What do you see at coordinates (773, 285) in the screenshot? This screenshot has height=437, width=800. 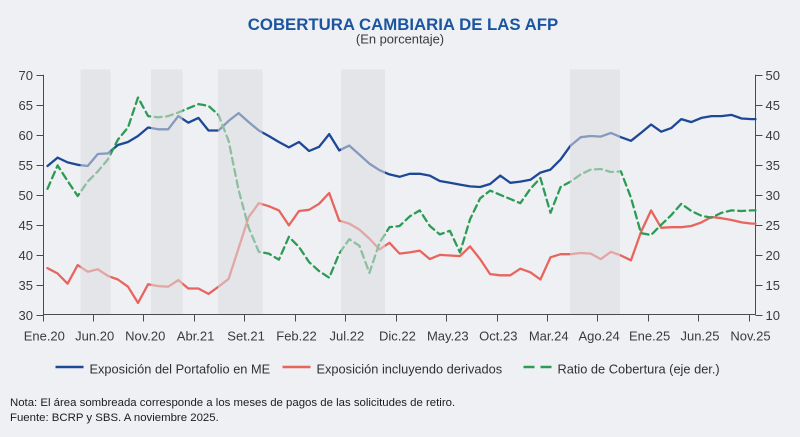 I see `svg-text: 15` at bounding box center [773, 285].